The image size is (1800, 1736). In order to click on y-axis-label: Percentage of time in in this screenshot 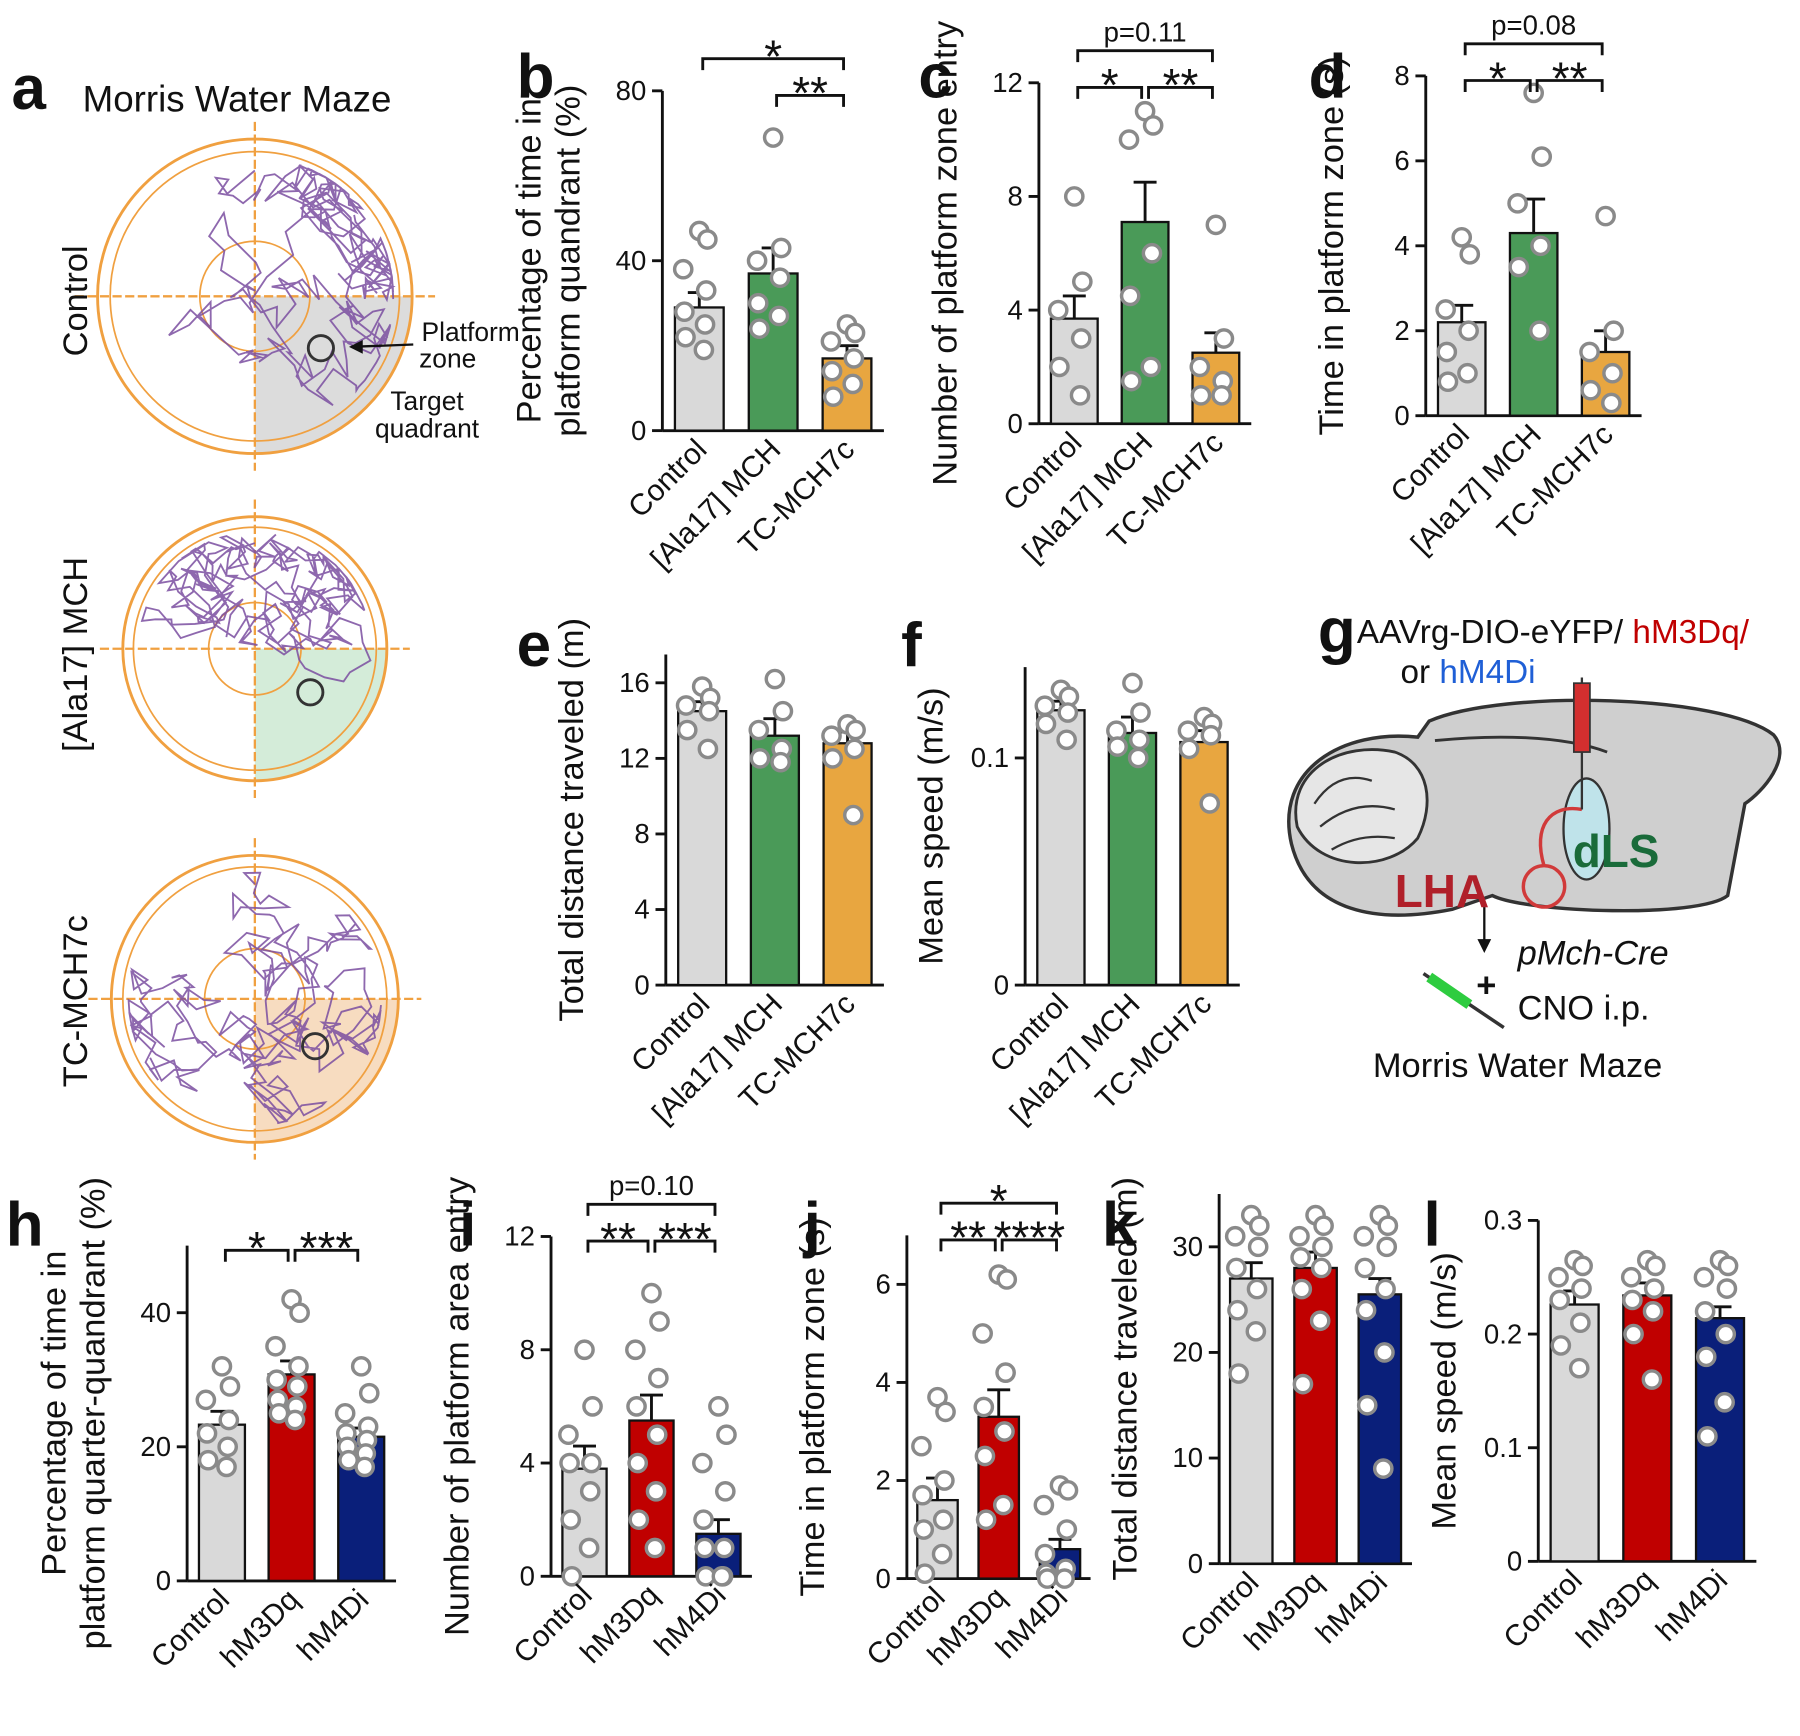, I will do `click(530, 260)`.